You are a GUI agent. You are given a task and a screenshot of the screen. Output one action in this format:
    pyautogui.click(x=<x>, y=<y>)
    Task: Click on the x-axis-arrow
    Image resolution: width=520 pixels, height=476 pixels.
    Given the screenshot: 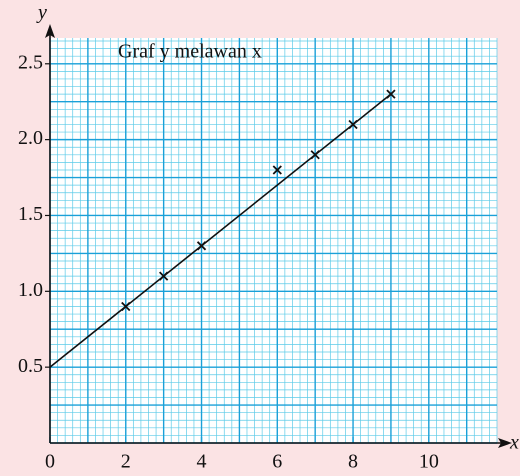 What is the action you would take?
    pyautogui.click(x=505, y=443)
    